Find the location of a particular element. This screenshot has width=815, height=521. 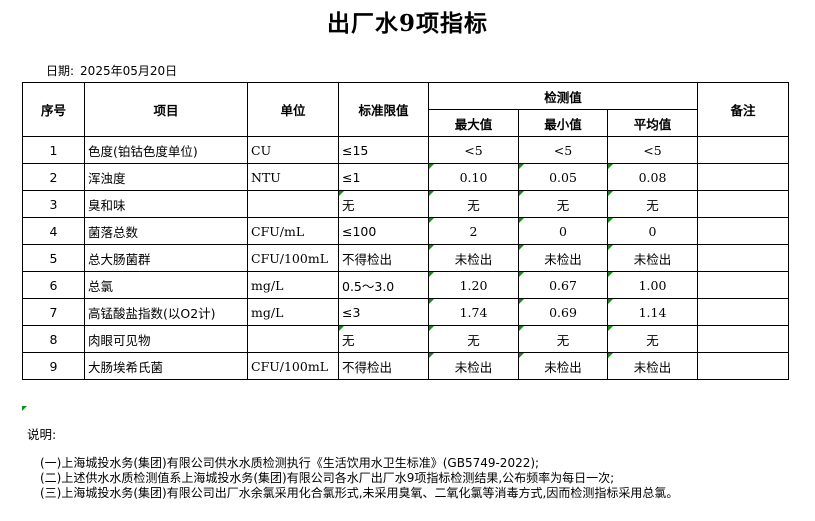

table-cell: 1.20 is located at coordinates (473, 285).